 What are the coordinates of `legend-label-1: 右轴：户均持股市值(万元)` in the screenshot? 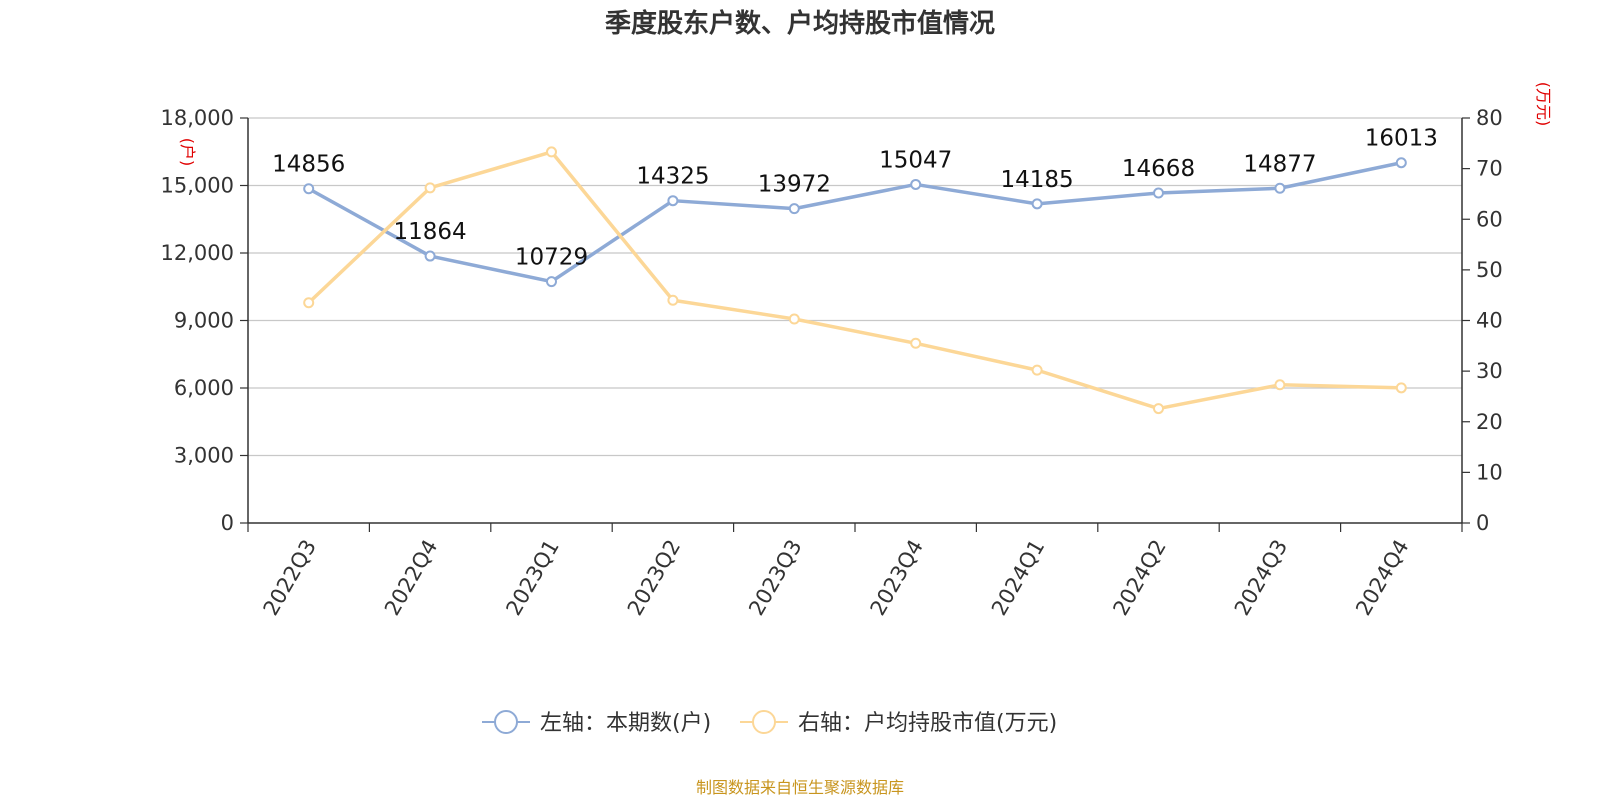 It's located at (927, 723).